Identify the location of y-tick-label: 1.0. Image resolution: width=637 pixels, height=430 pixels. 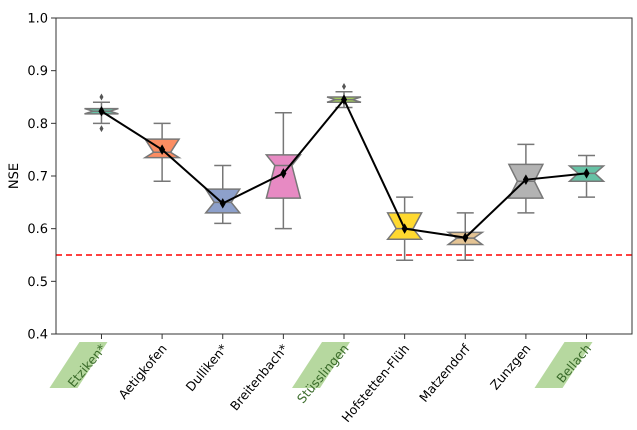
(37, 19).